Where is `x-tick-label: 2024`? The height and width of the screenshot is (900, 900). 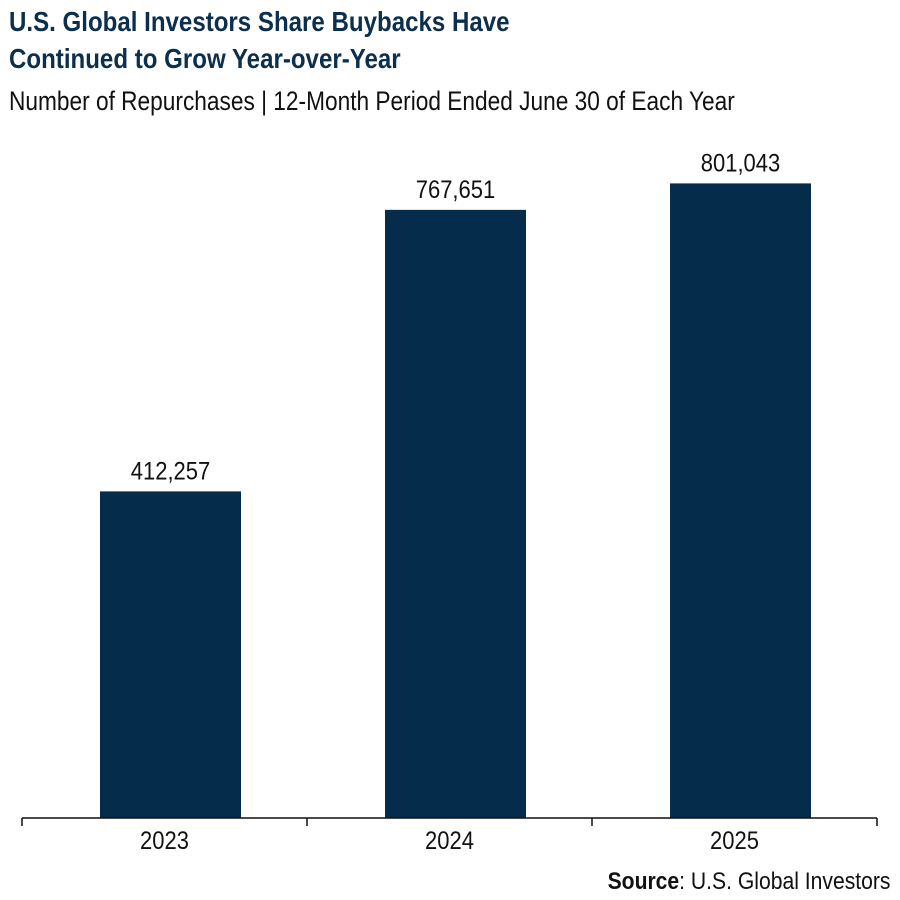 x-tick-label: 2024 is located at coordinates (449, 841).